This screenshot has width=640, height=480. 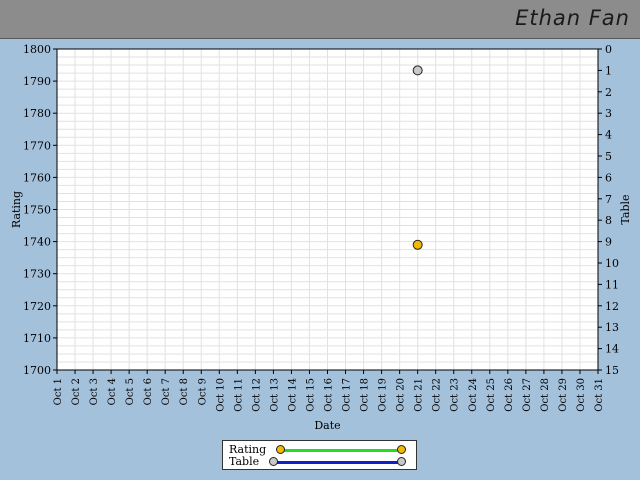 I want to click on x-tick-label: Oct 16, so click(x=329, y=395).